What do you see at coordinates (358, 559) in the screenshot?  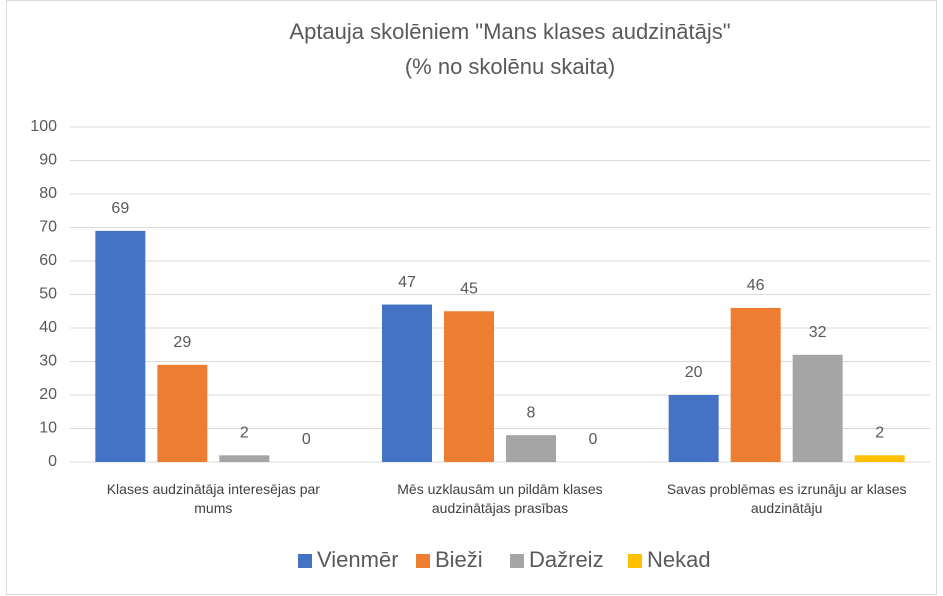 I see `legend-label: Vienmēr` at bounding box center [358, 559].